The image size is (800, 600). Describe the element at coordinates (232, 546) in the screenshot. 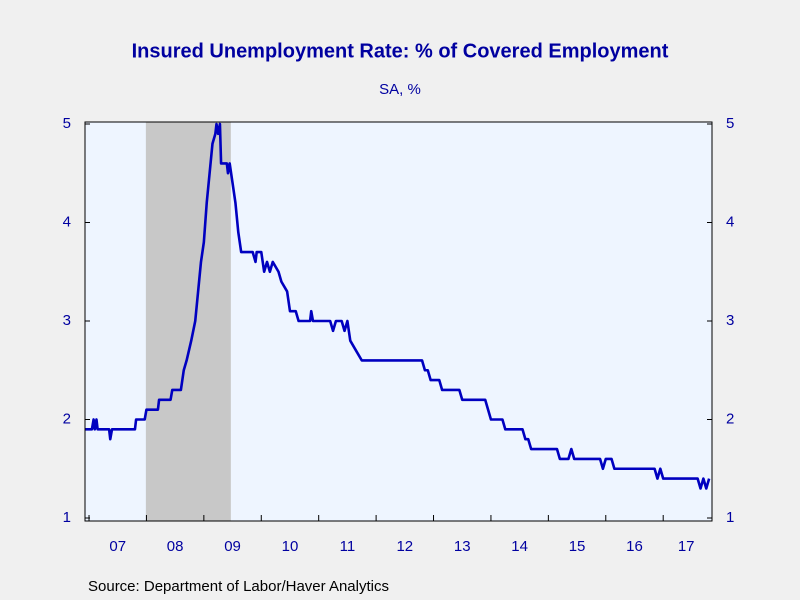

I see `x-tick-label: 09` at that location.